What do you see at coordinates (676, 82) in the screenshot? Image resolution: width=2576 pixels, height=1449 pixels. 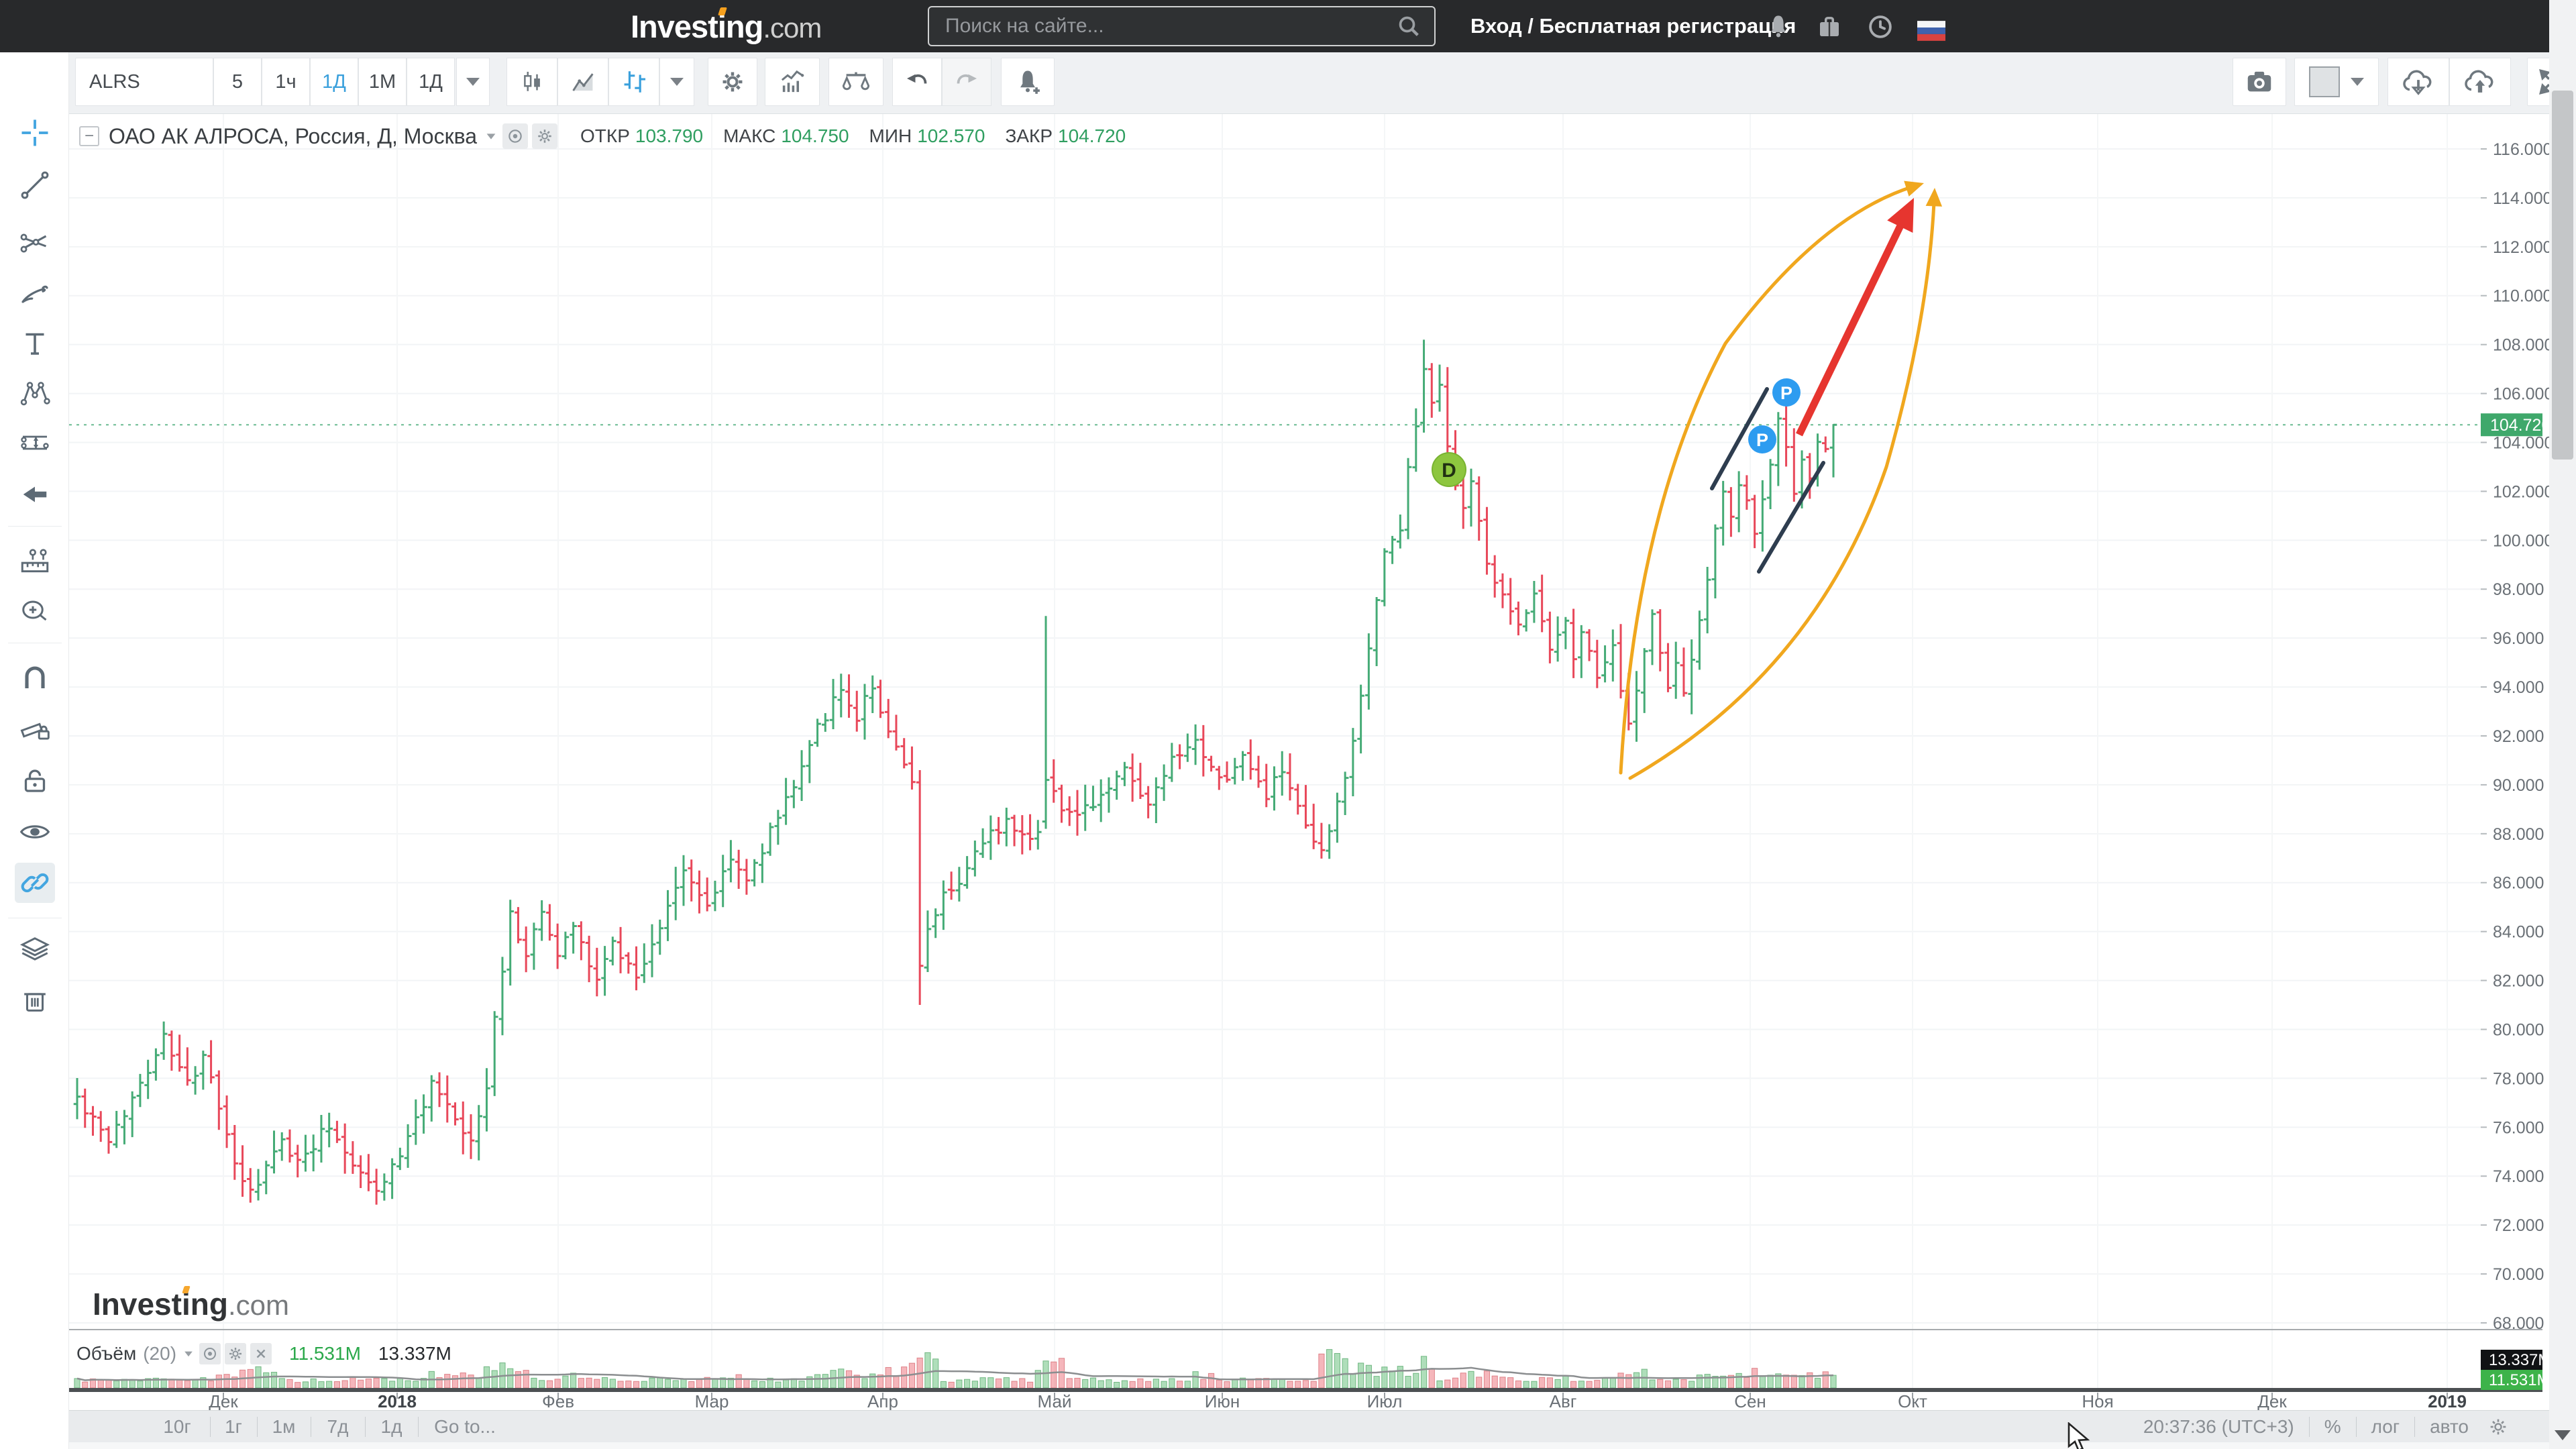 I see `chart-type-more-button` at bounding box center [676, 82].